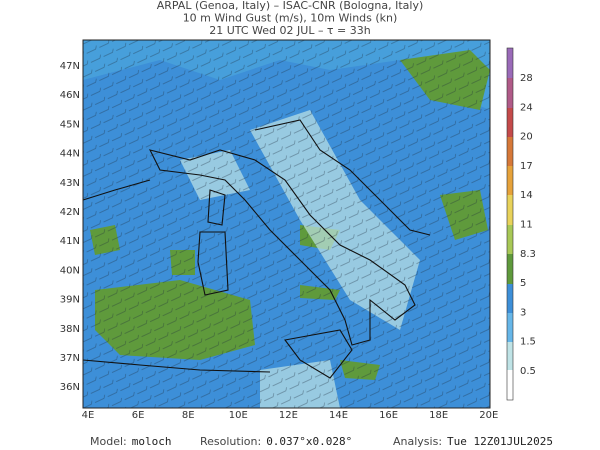 This screenshot has width=600, height=450. What do you see at coordinates (213, 263) in the screenshot?
I see `coastline-sardinia` at bounding box center [213, 263].